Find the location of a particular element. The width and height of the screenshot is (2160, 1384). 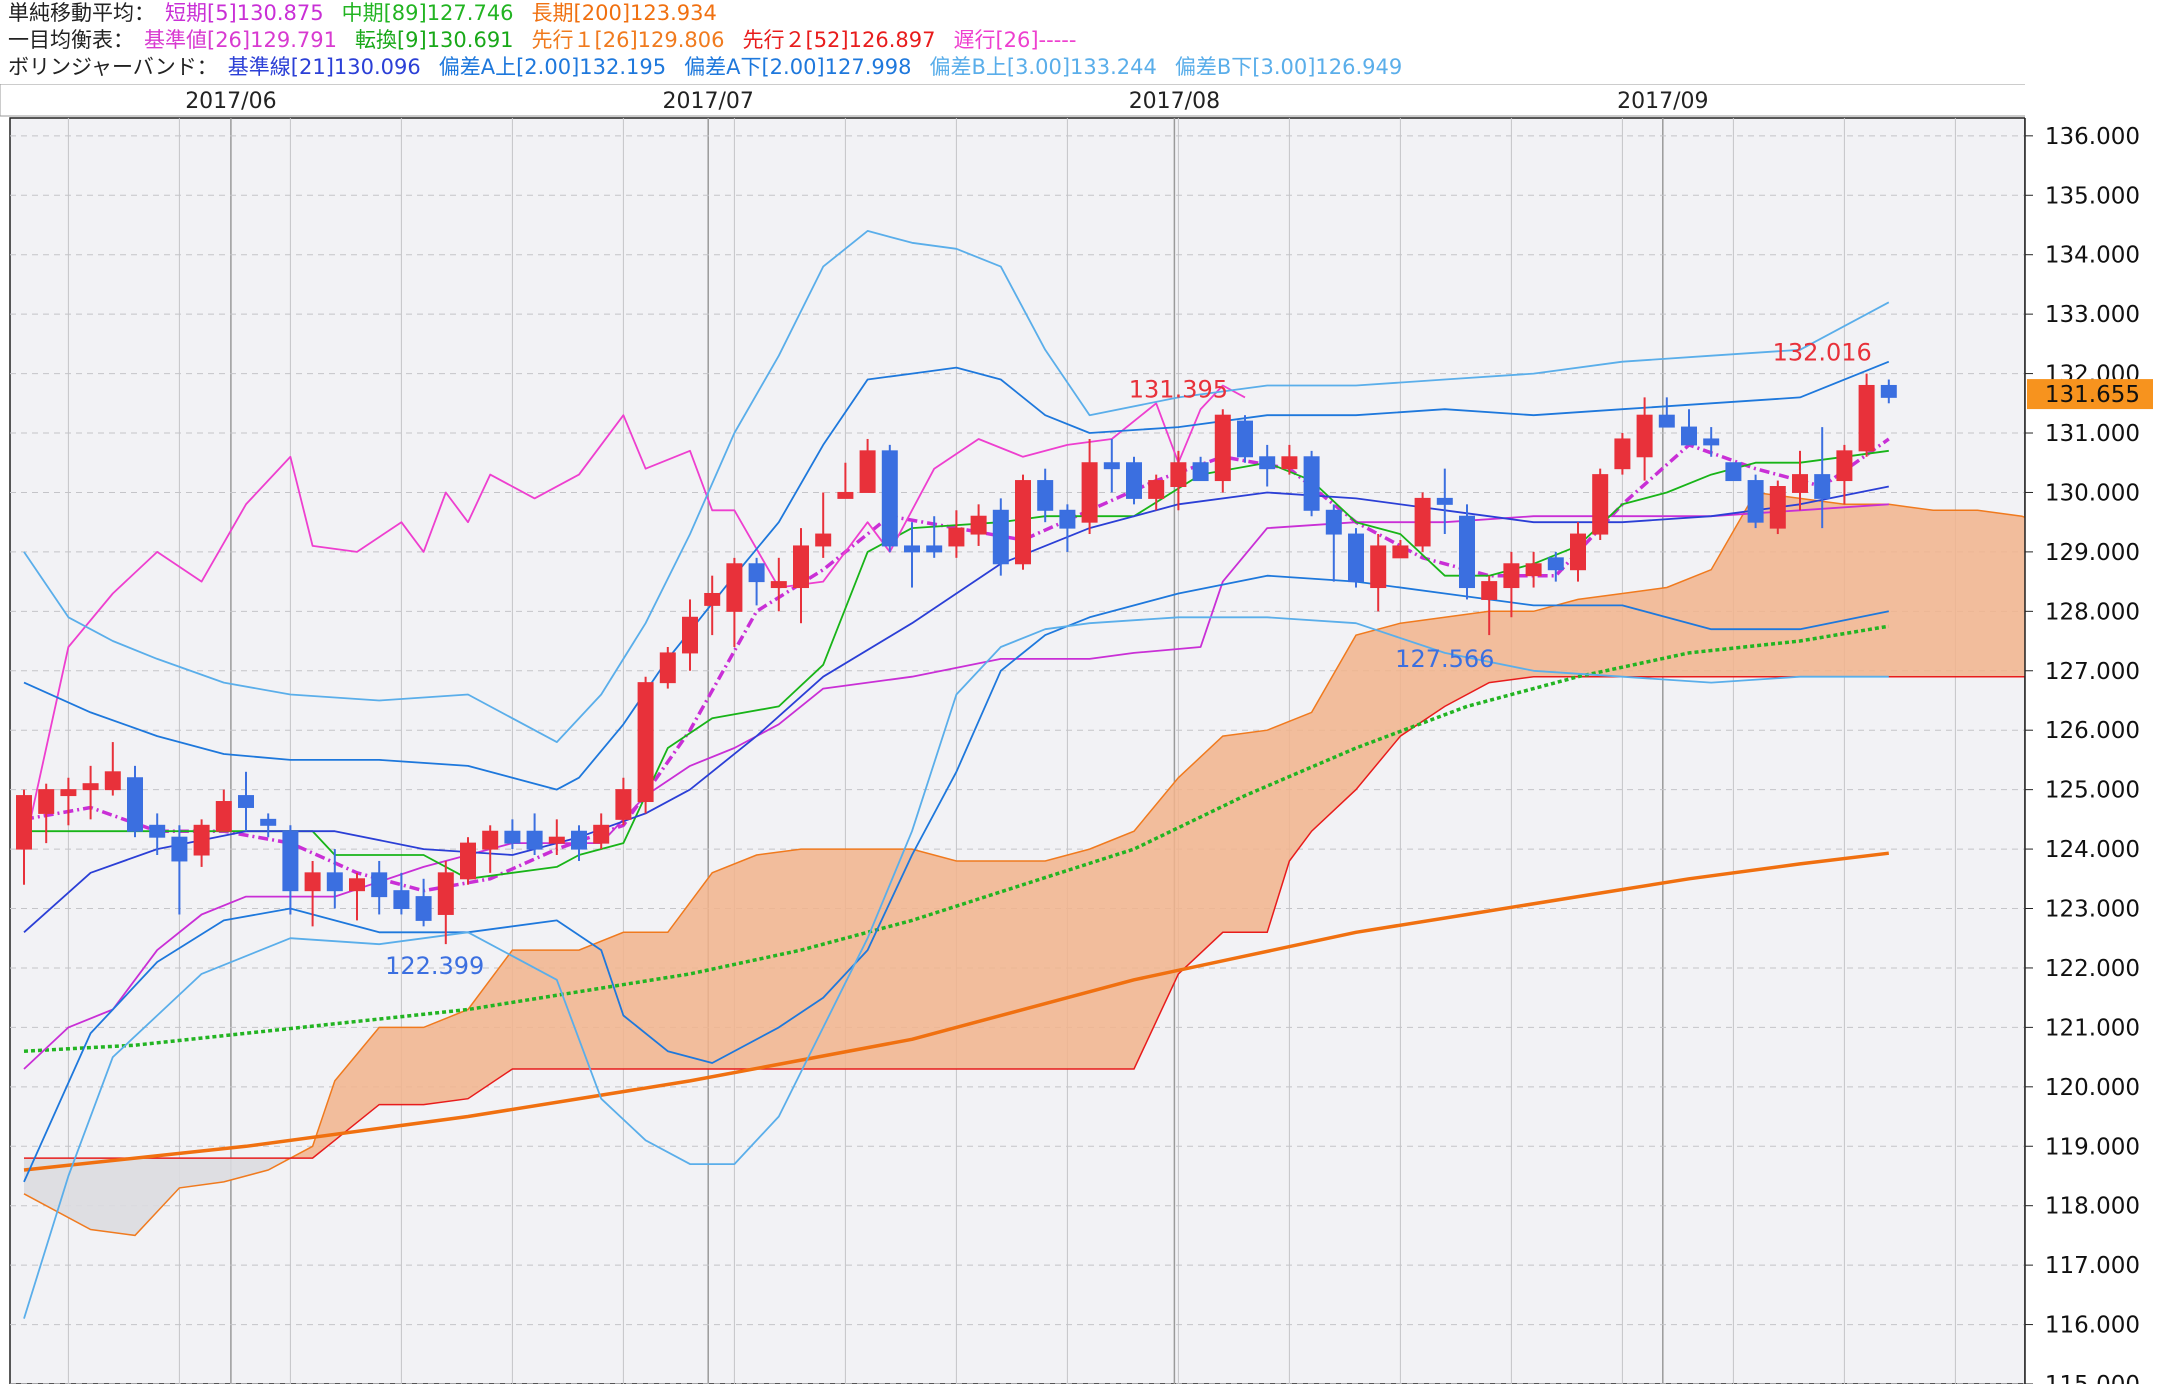

current-price-label: 131.655 is located at coordinates (2092, 395).